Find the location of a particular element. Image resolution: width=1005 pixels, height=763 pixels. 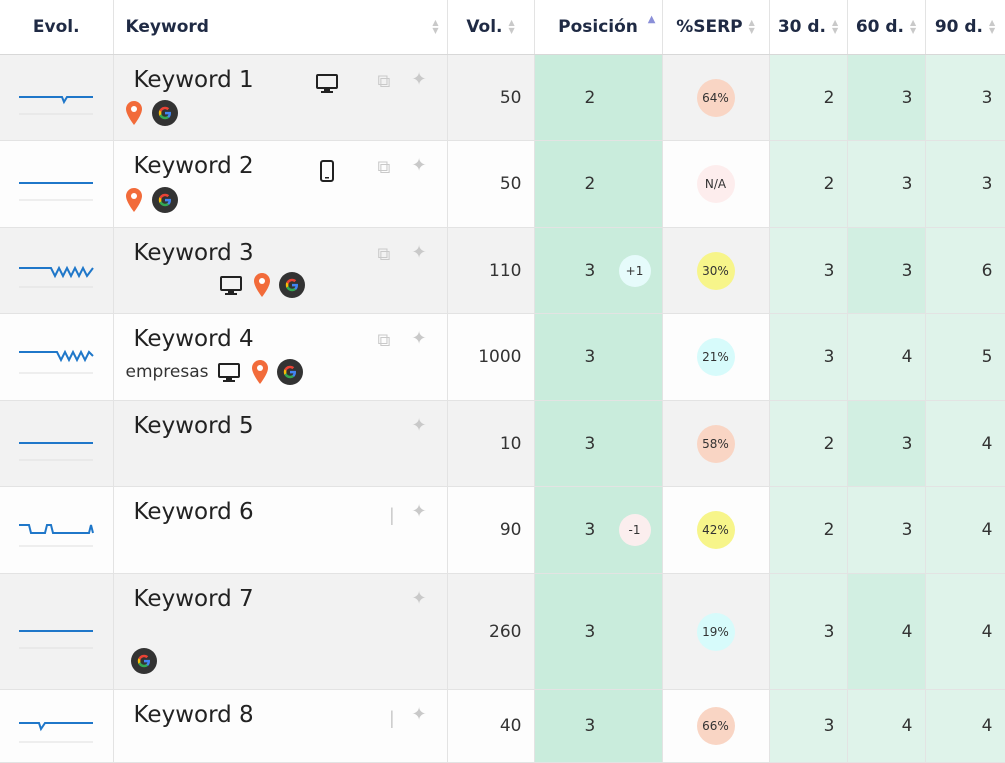

header-keyword: Keyword ▲ ▼ is located at coordinates (280, 27).